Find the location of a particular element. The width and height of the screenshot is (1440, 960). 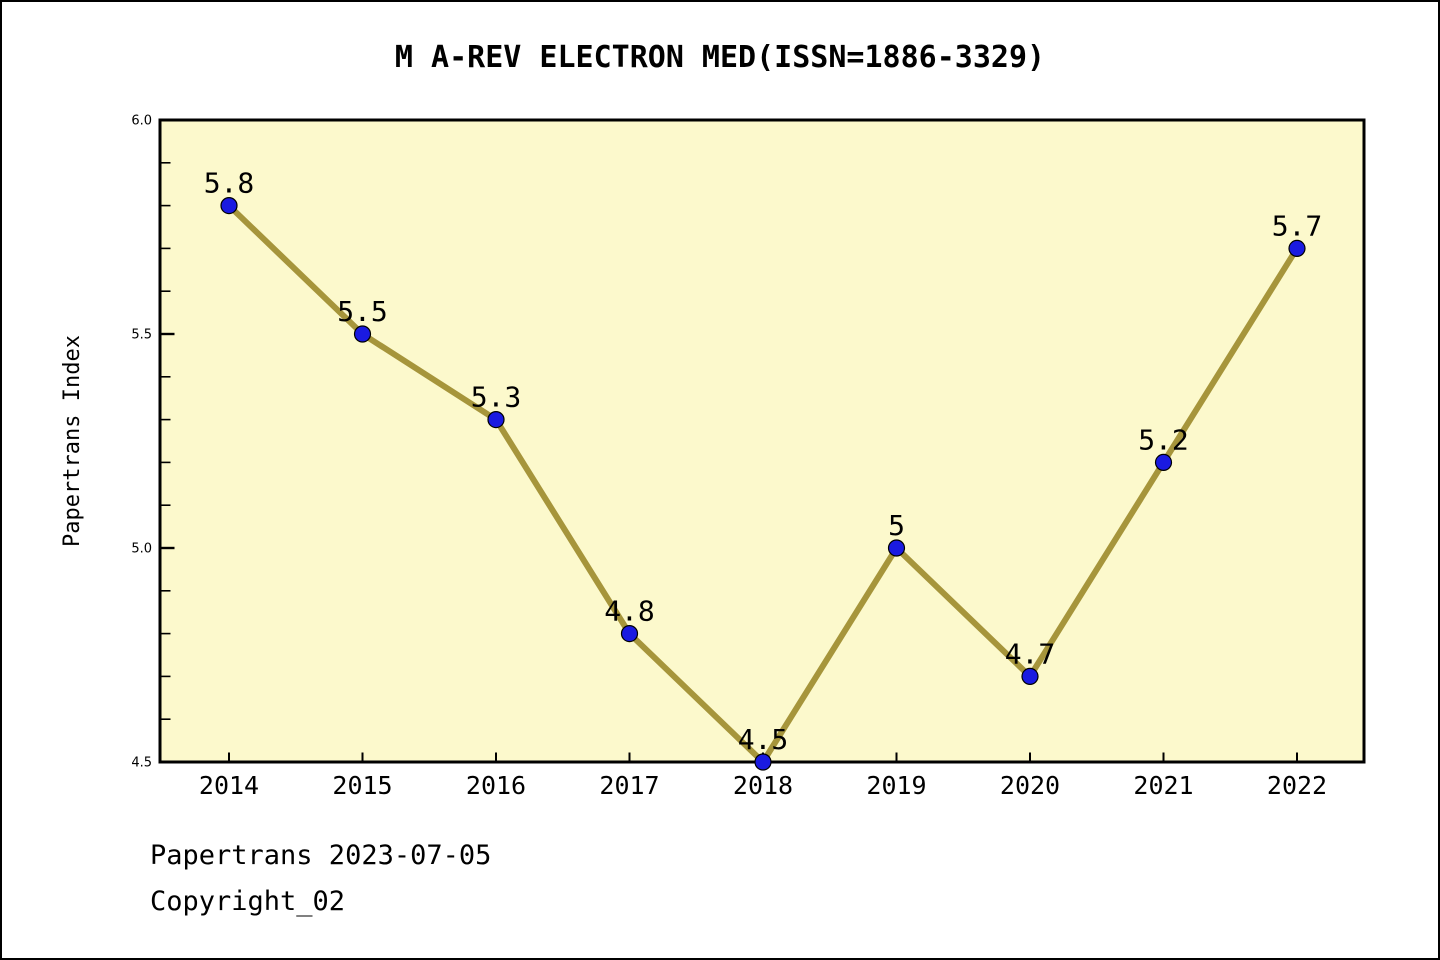

y-tick-label: 5.0 is located at coordinates (141, 549).